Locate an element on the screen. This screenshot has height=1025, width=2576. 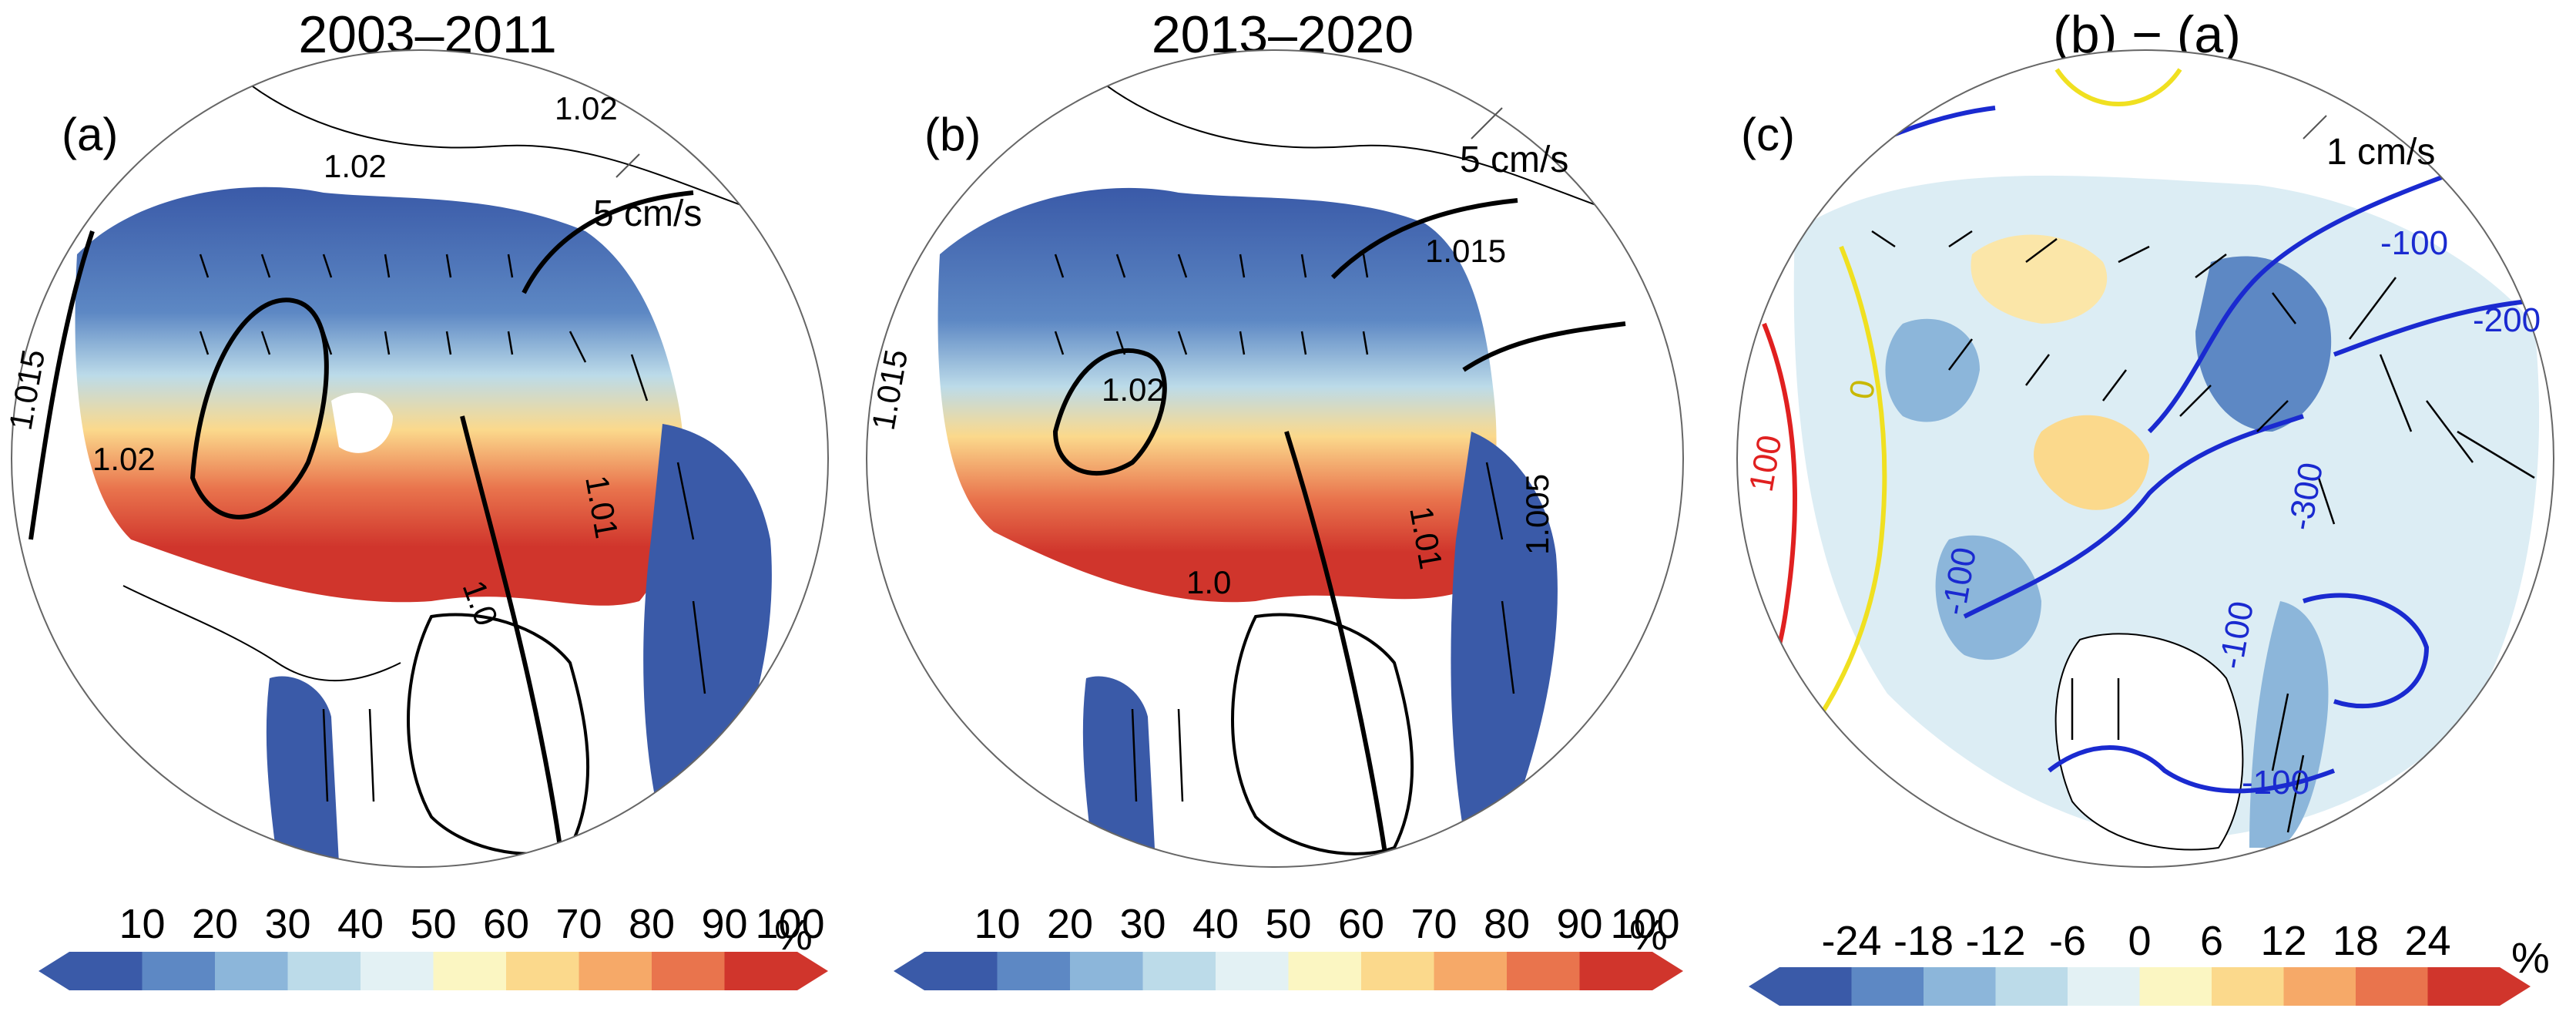
colorbar-tick-label: -18 is located at coordinates (1923, 941).